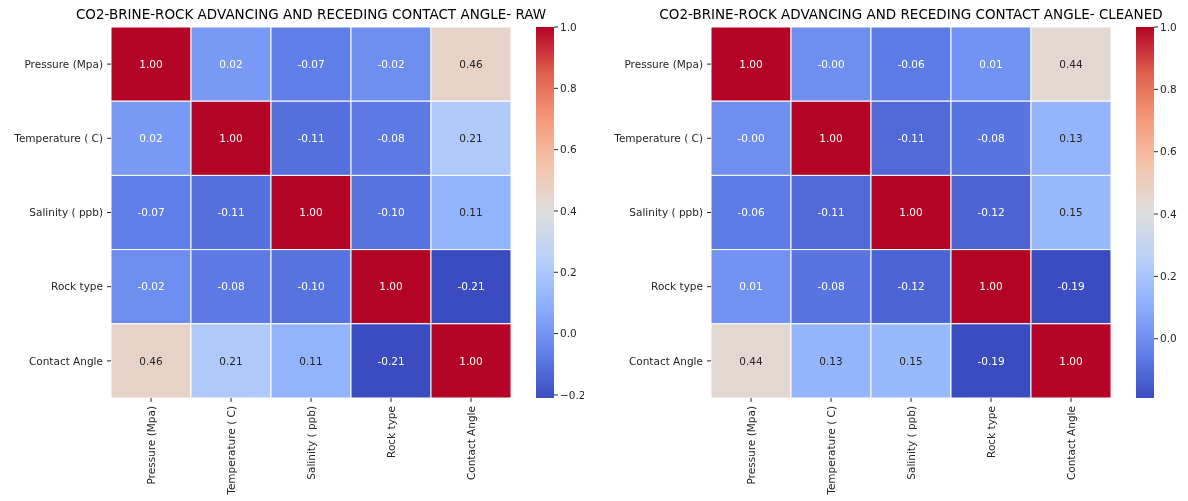 This screenshot has height=501, width=1188. What do you see at coordinates (911, 14) in the screenshot?
I see `chart-title: CO2-BRINE-ROCK ADVANCING AND RECEDING CONTACT ANGLE- CLEANED` at bounding box center [911, 14].